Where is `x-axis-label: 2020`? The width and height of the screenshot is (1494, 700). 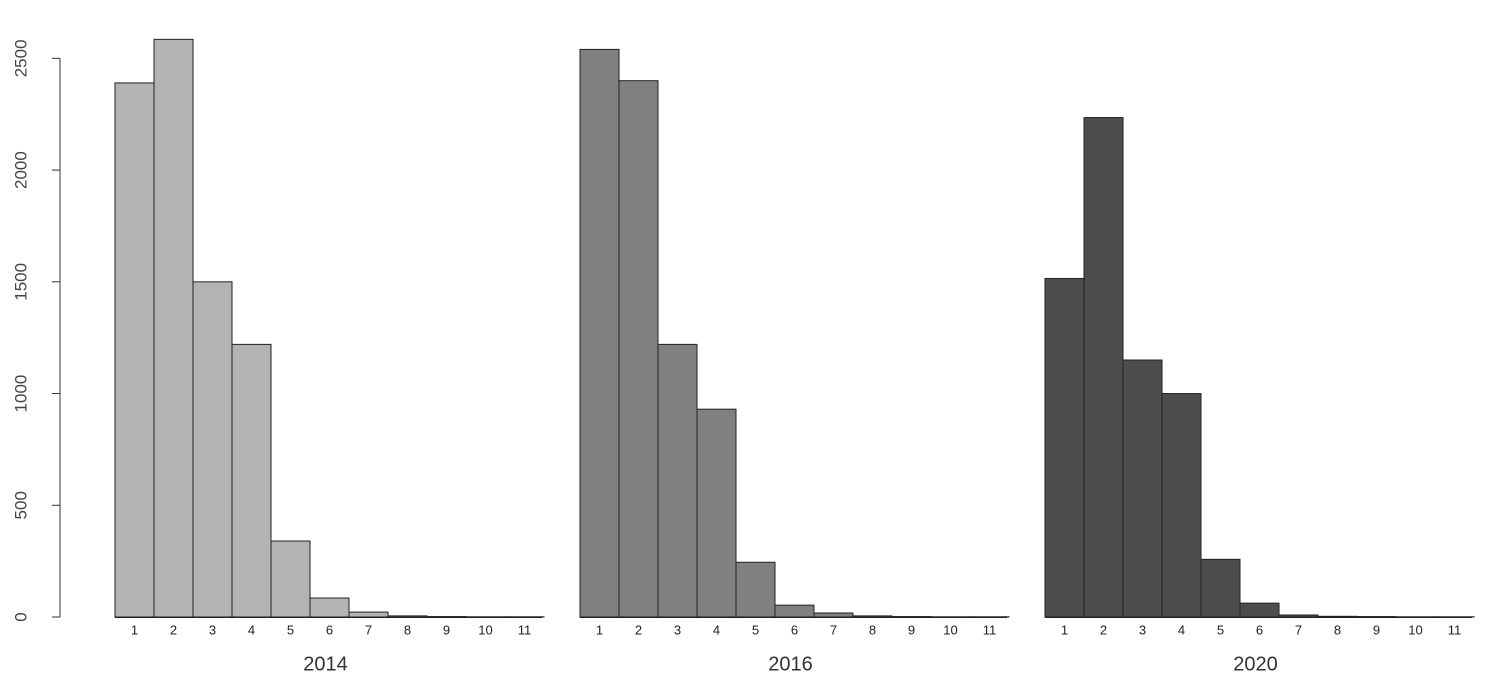
x-axis-label: 2020 is located at coordinates (1255, 664).